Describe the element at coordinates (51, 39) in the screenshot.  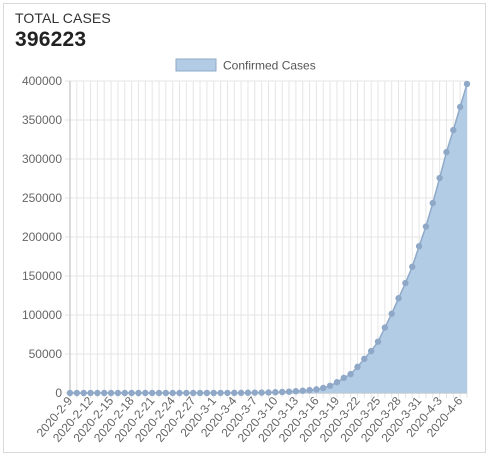
I see `total-cases-value: 396223` at that location.